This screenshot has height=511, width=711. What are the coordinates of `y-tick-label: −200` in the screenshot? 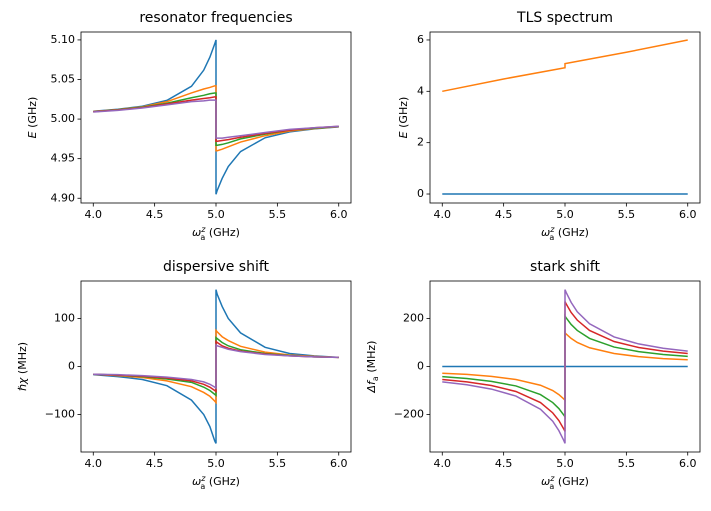 It's located at (409, 414).